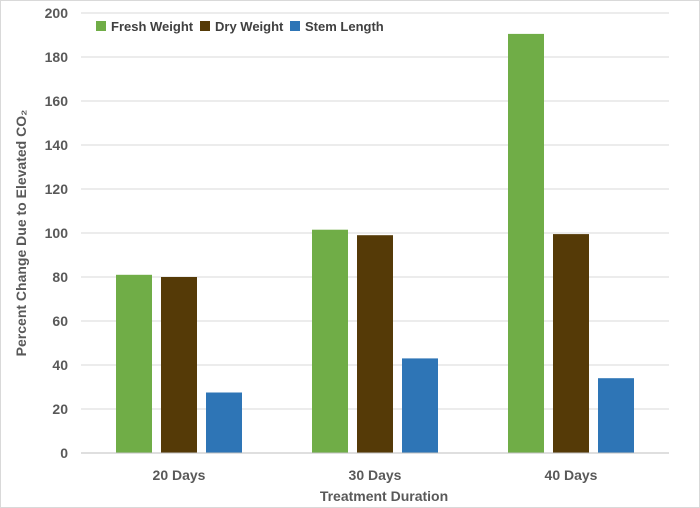 The image size is (700, 508). Describe the element at coordinates (57, 57) in the screenshot. I see `y-tick-label: 180` at that location.